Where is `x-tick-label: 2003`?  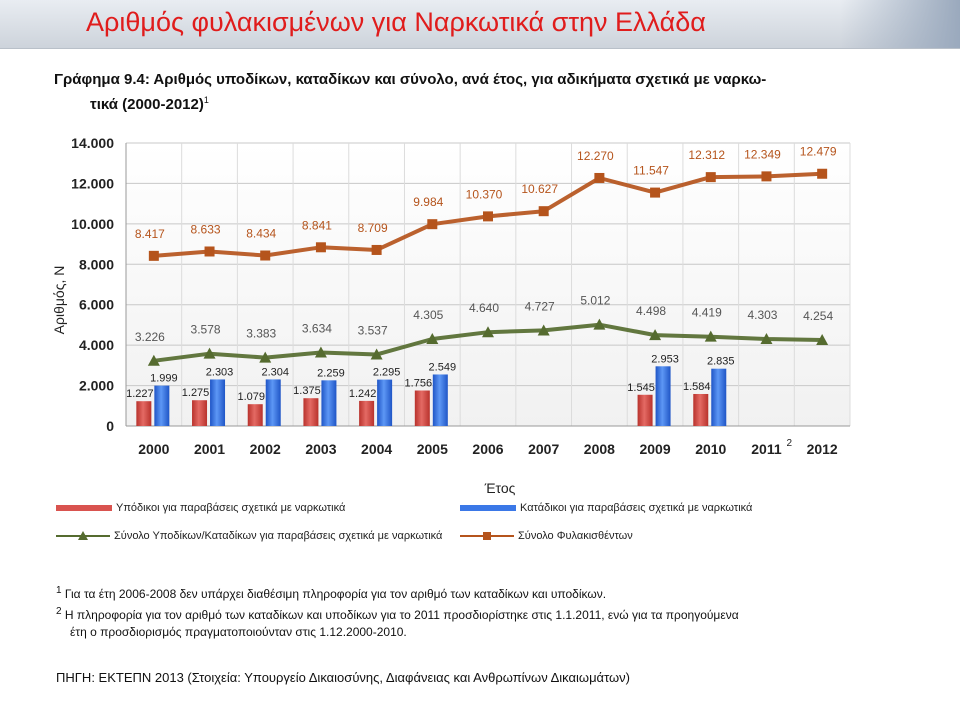
x-tick-label: 2003 is located at coordinates (320, 449).